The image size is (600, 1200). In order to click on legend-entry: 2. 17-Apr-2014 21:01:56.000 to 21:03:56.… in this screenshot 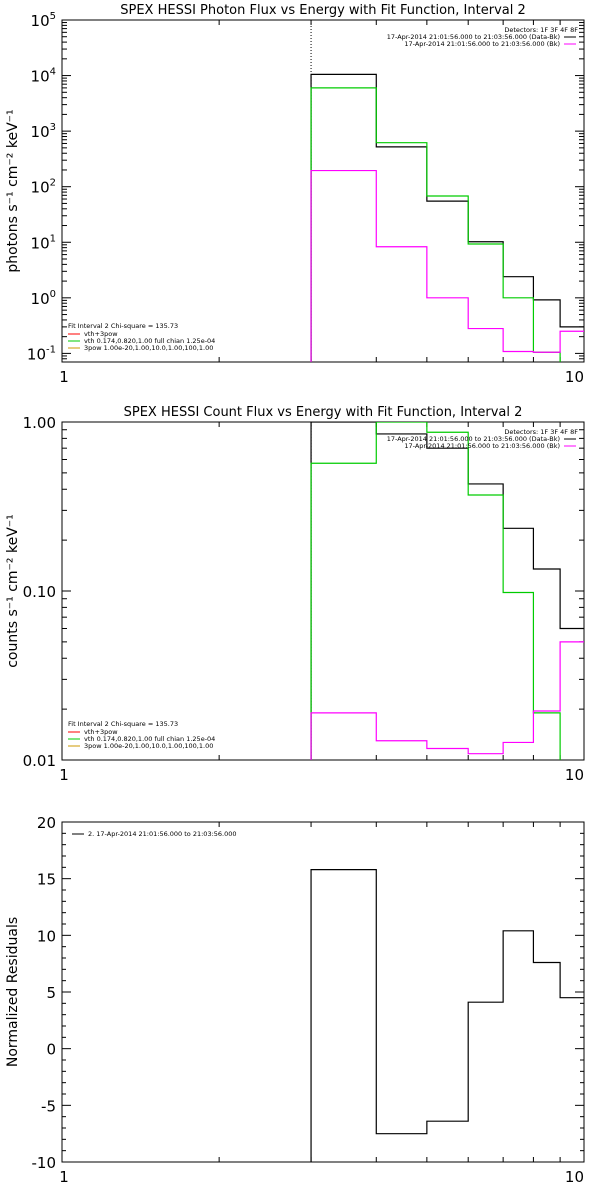, I will do `click(162, 834)`.